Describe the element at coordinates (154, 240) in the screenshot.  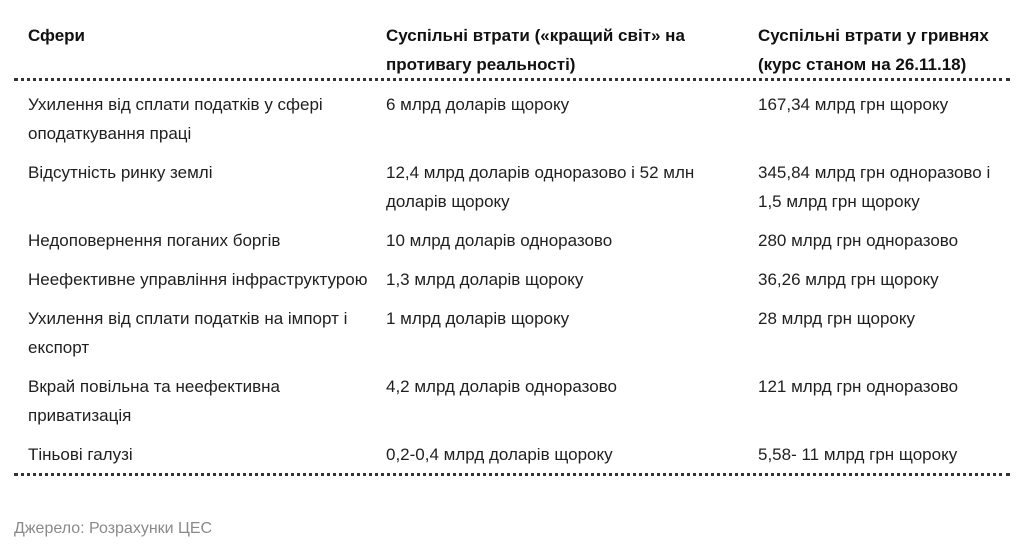
I see `cell-sphere: Недоповернення поганих боргів` at that location.